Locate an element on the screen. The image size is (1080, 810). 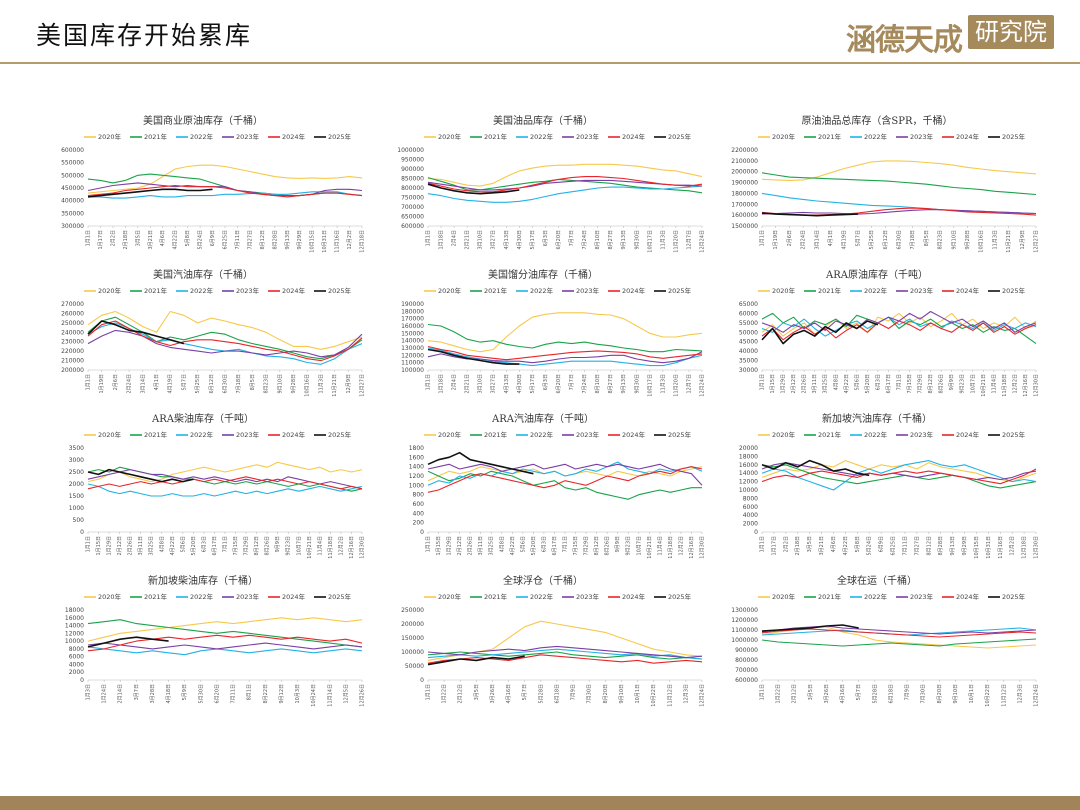
legend-label: 2022年 is located at coordinates (542, 596).